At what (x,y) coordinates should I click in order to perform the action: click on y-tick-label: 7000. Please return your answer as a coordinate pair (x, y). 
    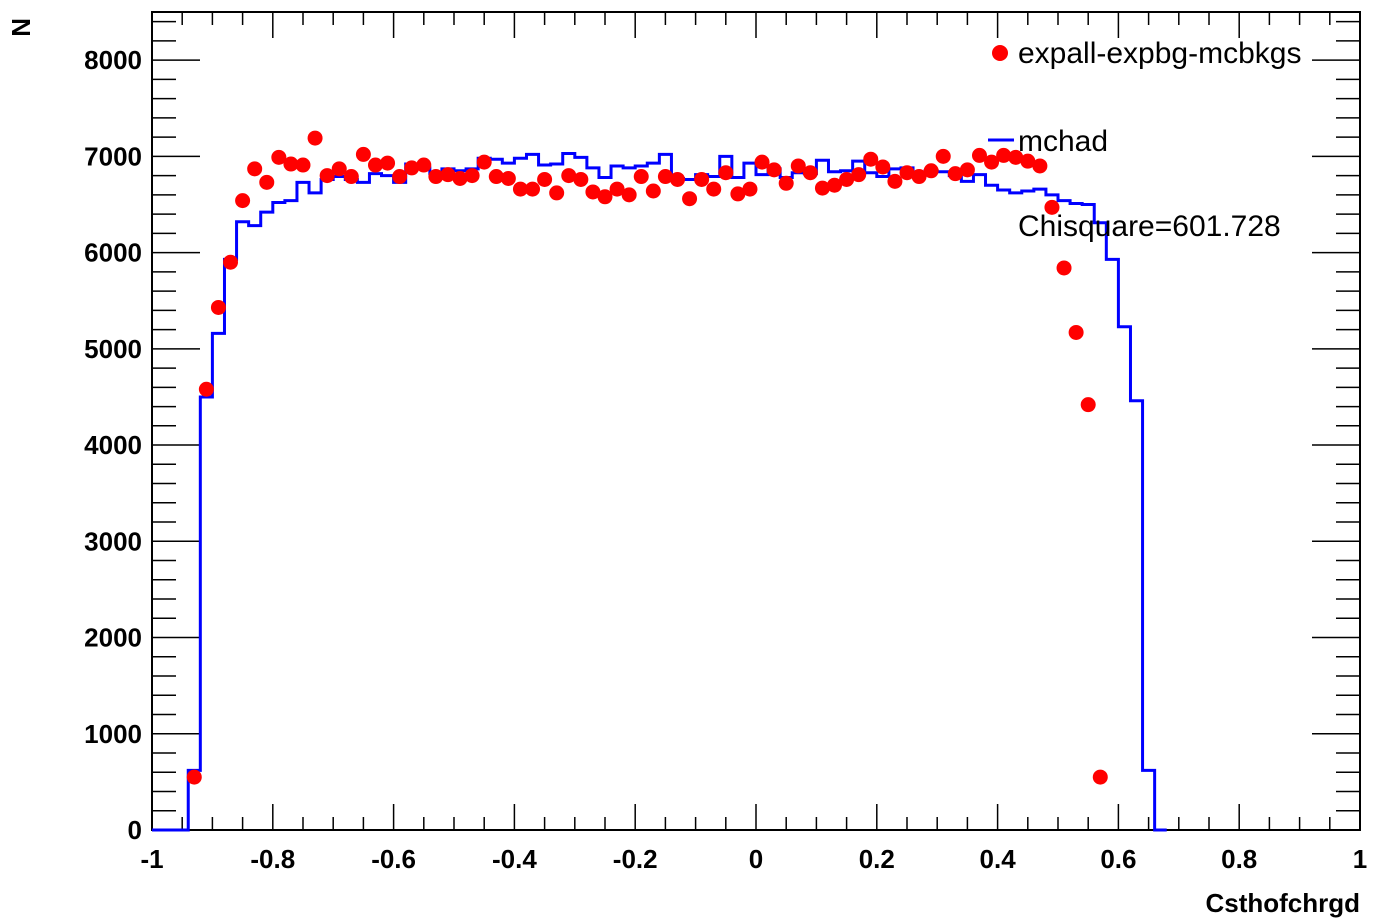
    Looking at the image, I should click on (113, 156).